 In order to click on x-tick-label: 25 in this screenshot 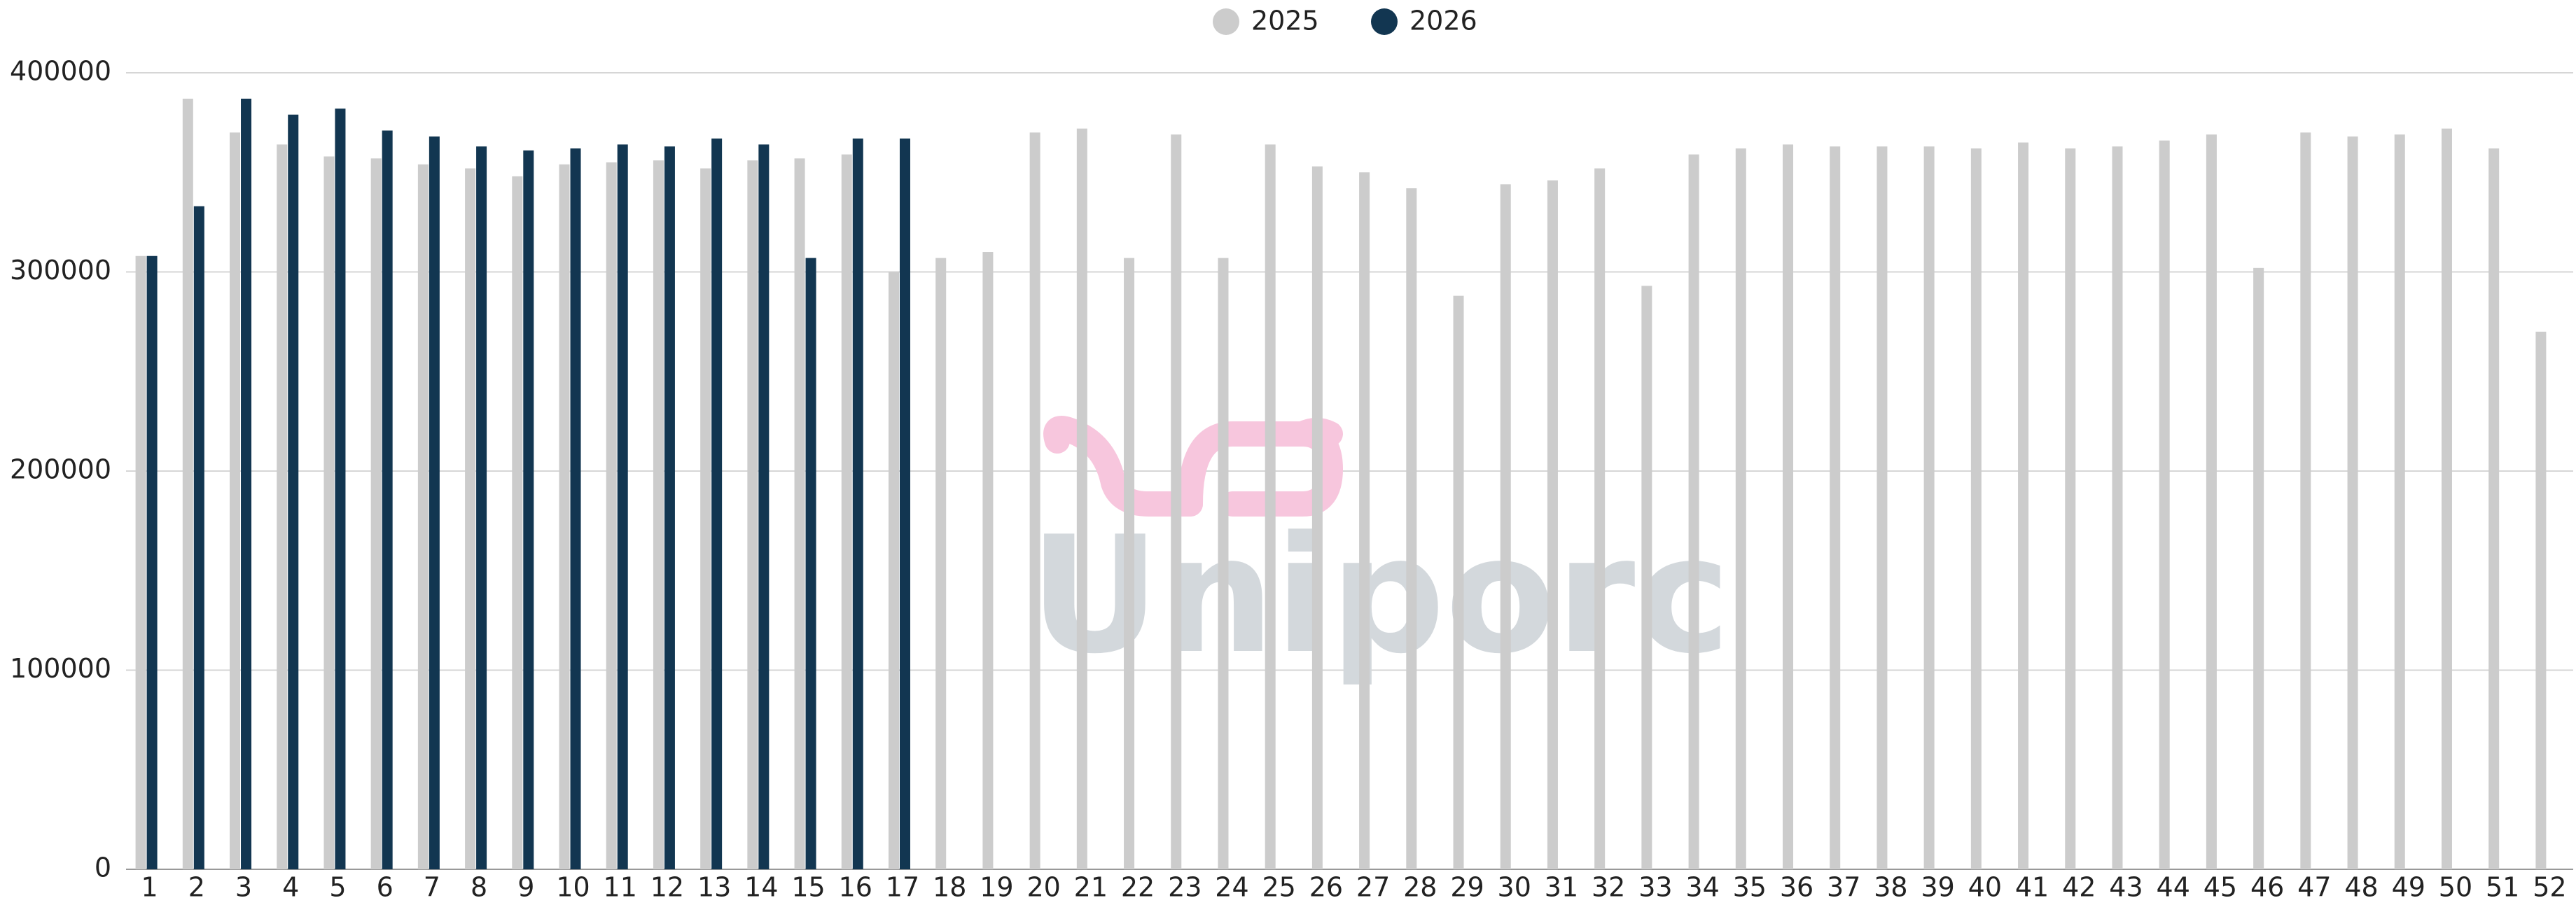, I will do `click(1279, 887)`.